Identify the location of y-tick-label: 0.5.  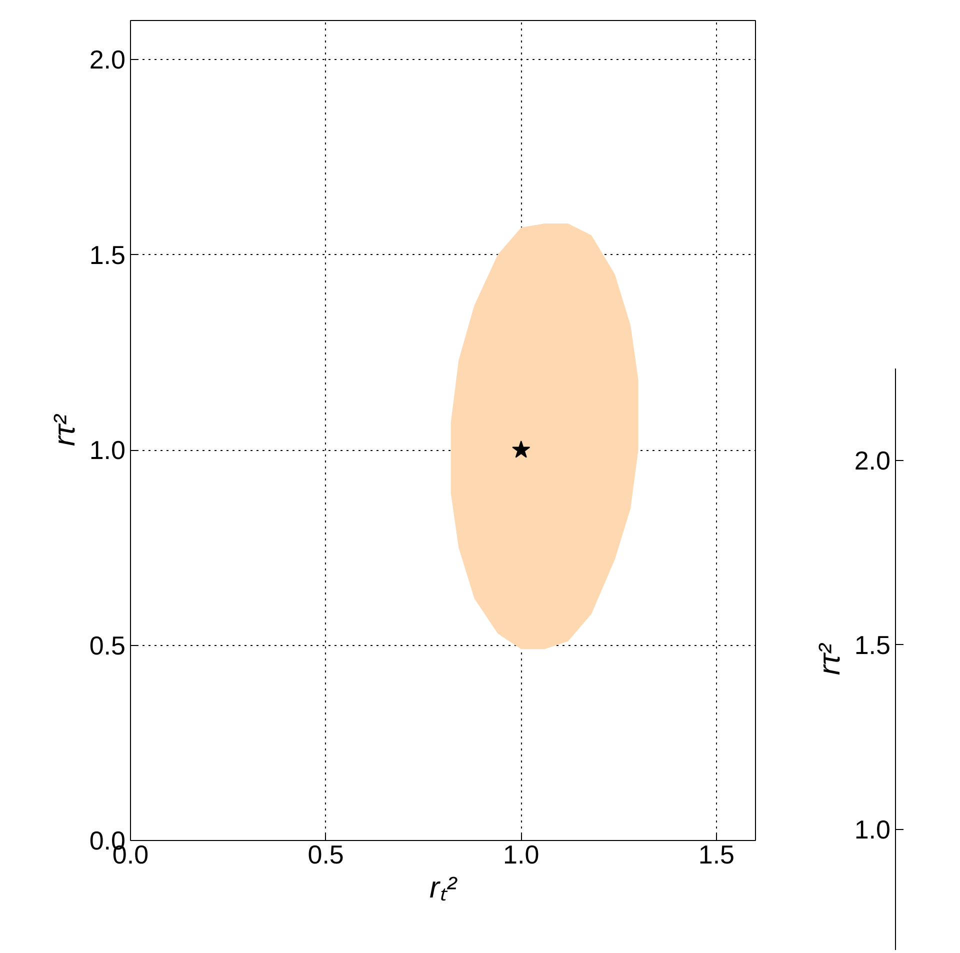
(107, 645).